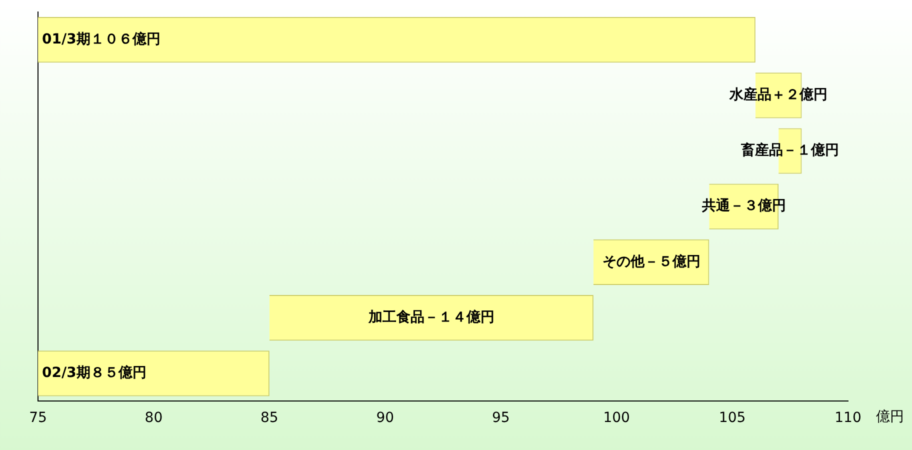 The width and height of the screenshot is (912, 450). Describe the element at coordinates (38, 418) in the screenshot. I see `x-tick-label: 75` at that location.